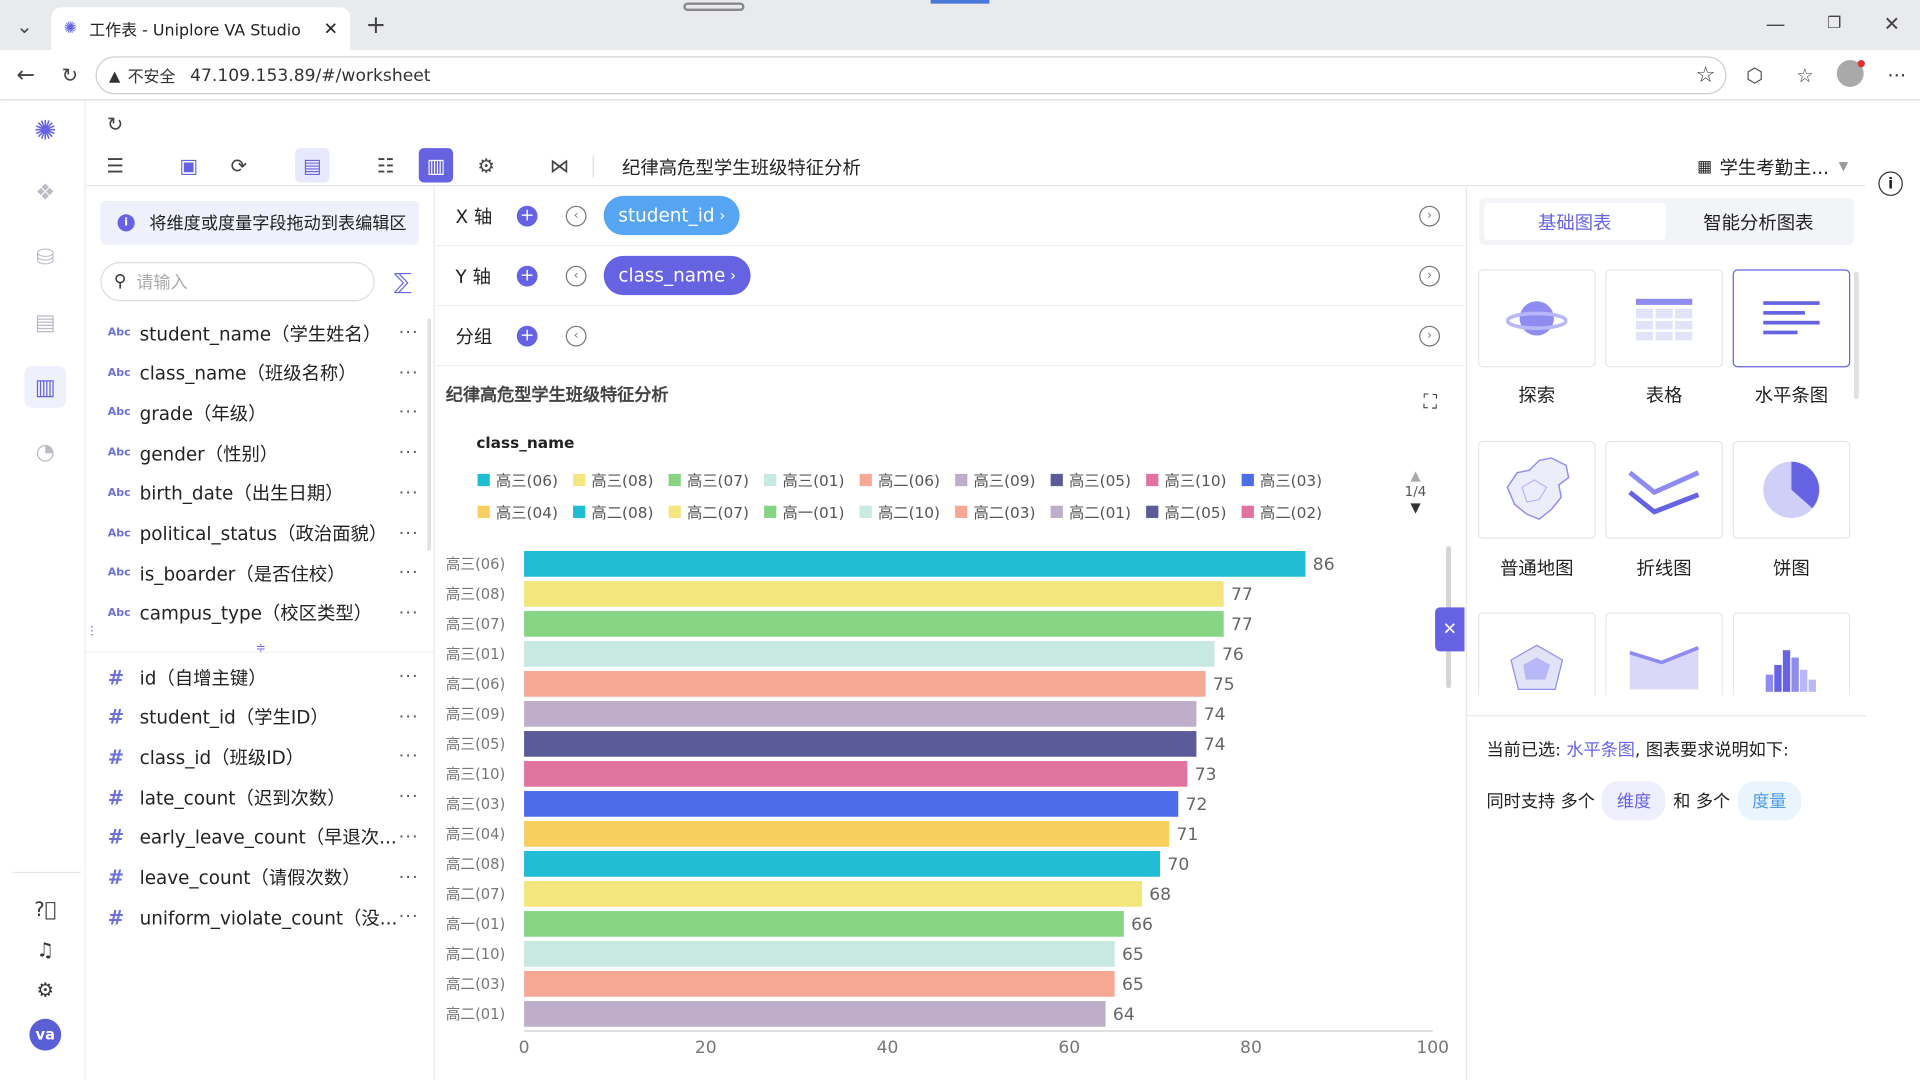 This screenshot has height=1080, width=1920. What do you see at coordinates (1775, 23) in the screenshot?
I see `minimize-icon: —` at bounding box center [1775, 23].